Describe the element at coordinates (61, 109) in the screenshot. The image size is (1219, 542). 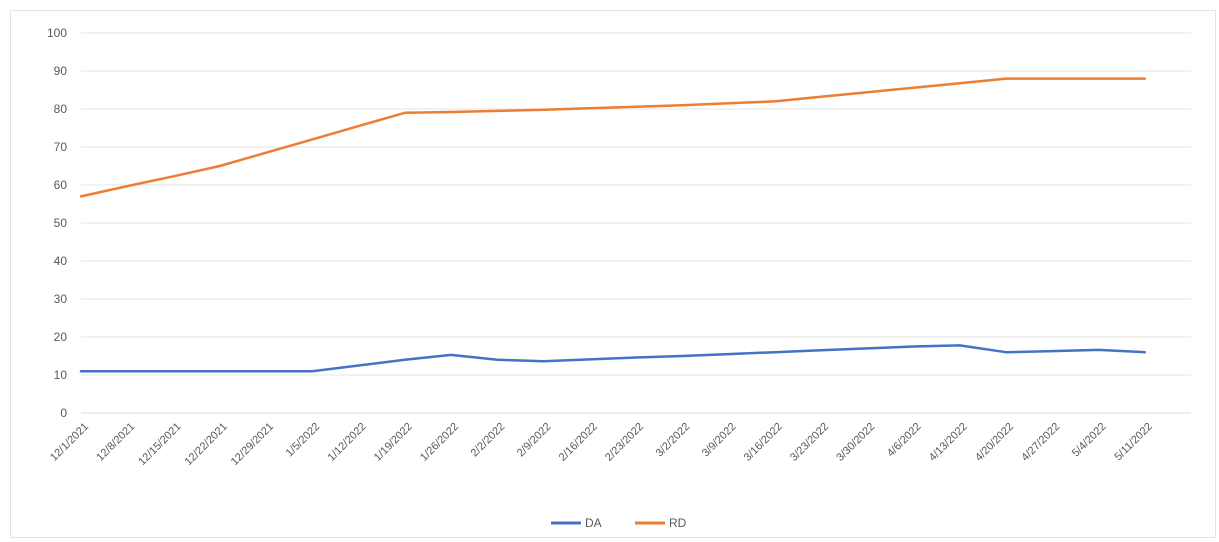
I see `y-tick-label: 80` at that location.